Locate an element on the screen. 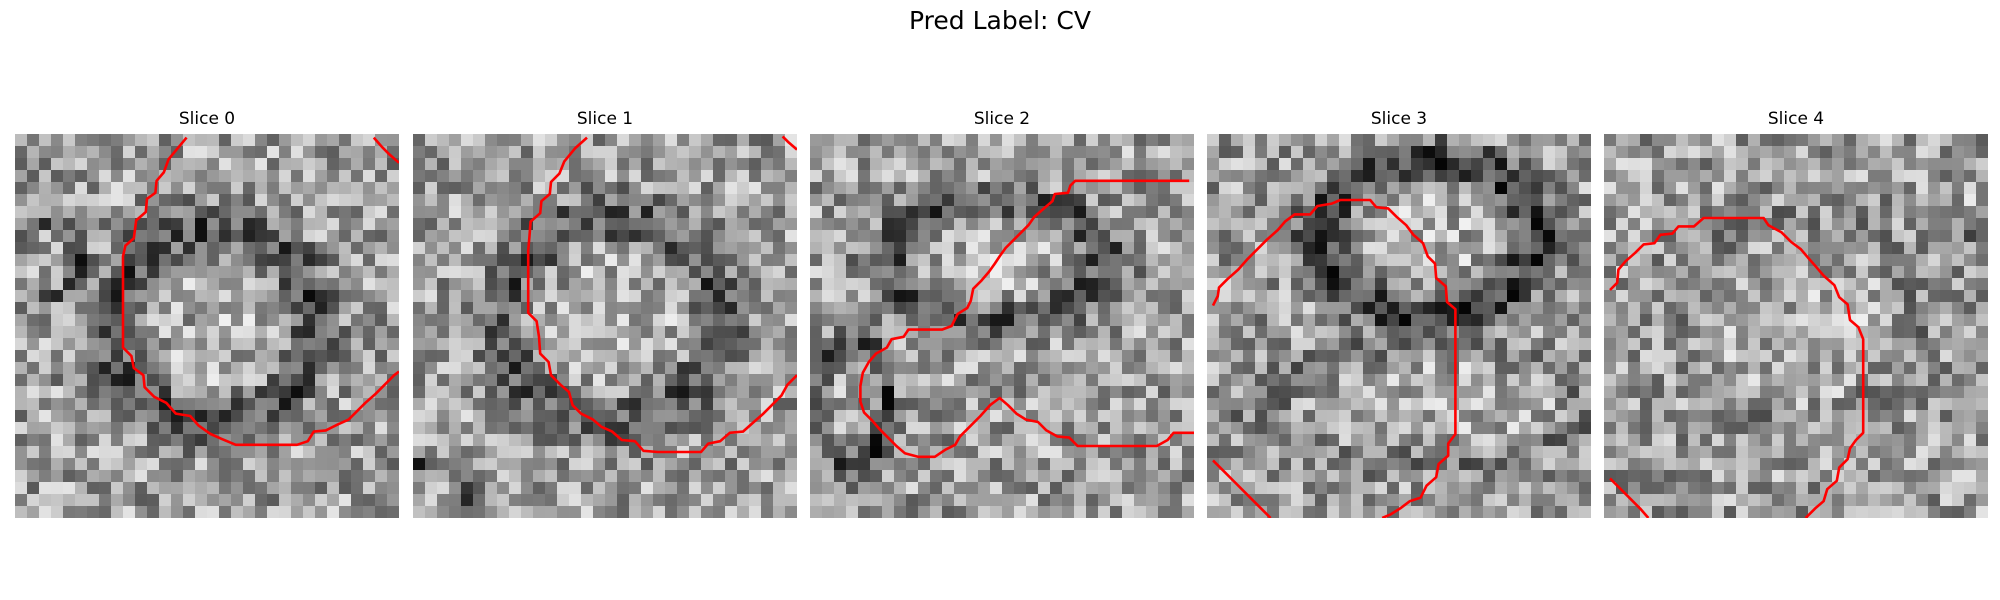 The image size is (2000, 600). slice-title: Slice 2 is located at coordinates (1002, 119).